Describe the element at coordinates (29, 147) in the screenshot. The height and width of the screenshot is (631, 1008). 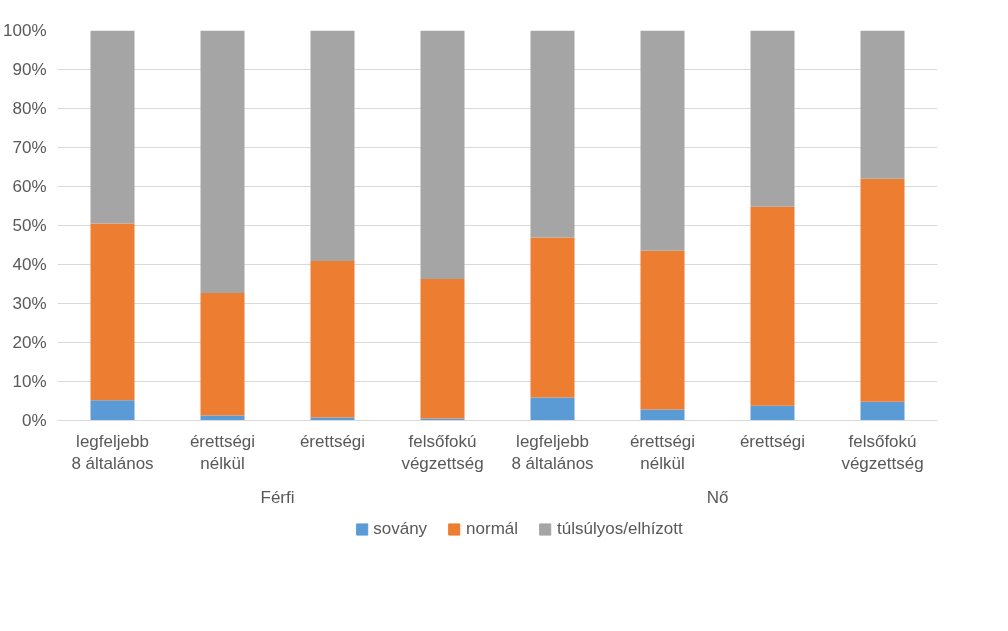
I see `y-tick-label: 70%` at that location.